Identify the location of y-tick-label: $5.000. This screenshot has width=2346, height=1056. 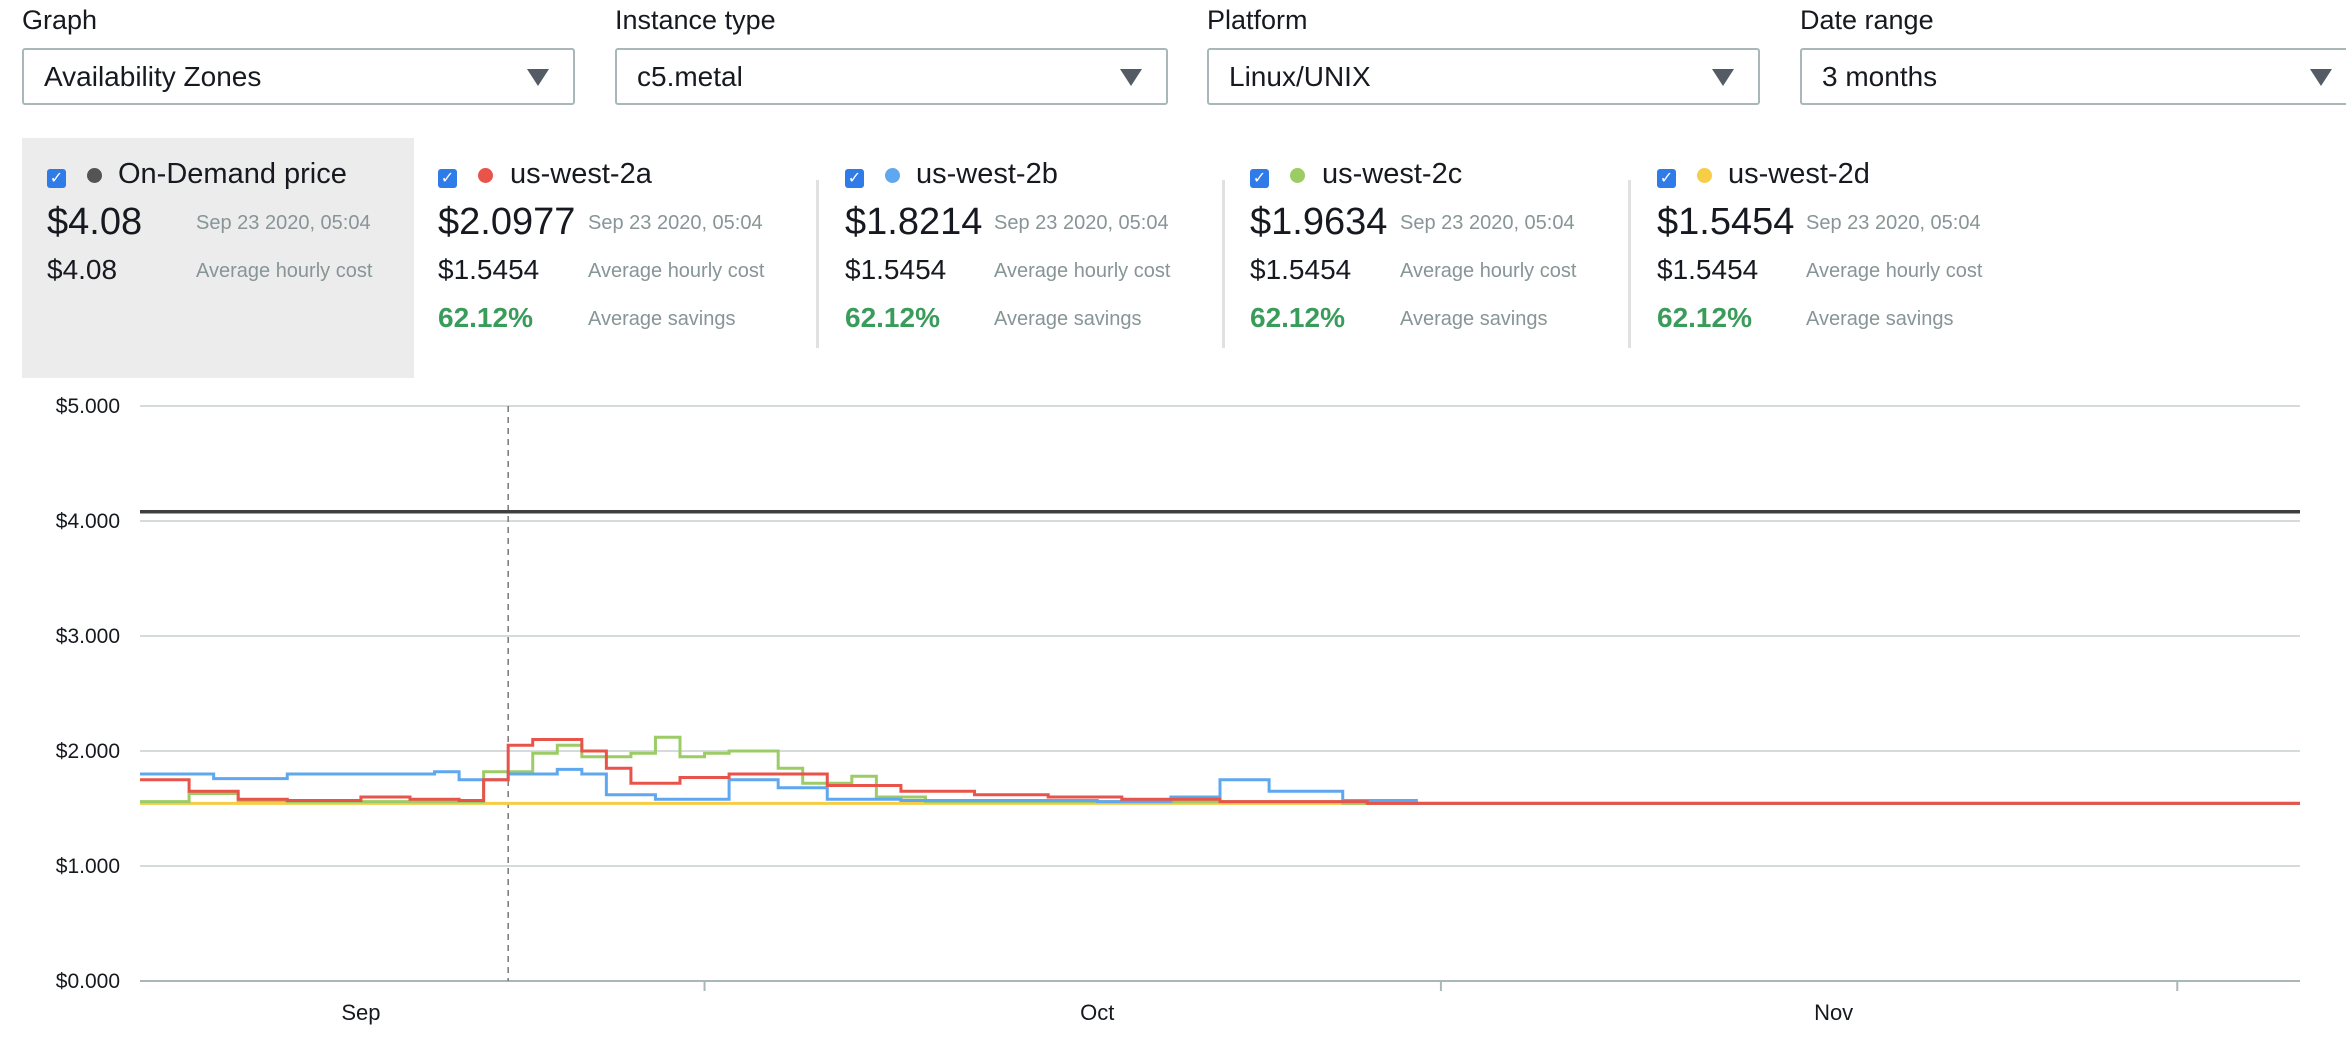
(88, 406).